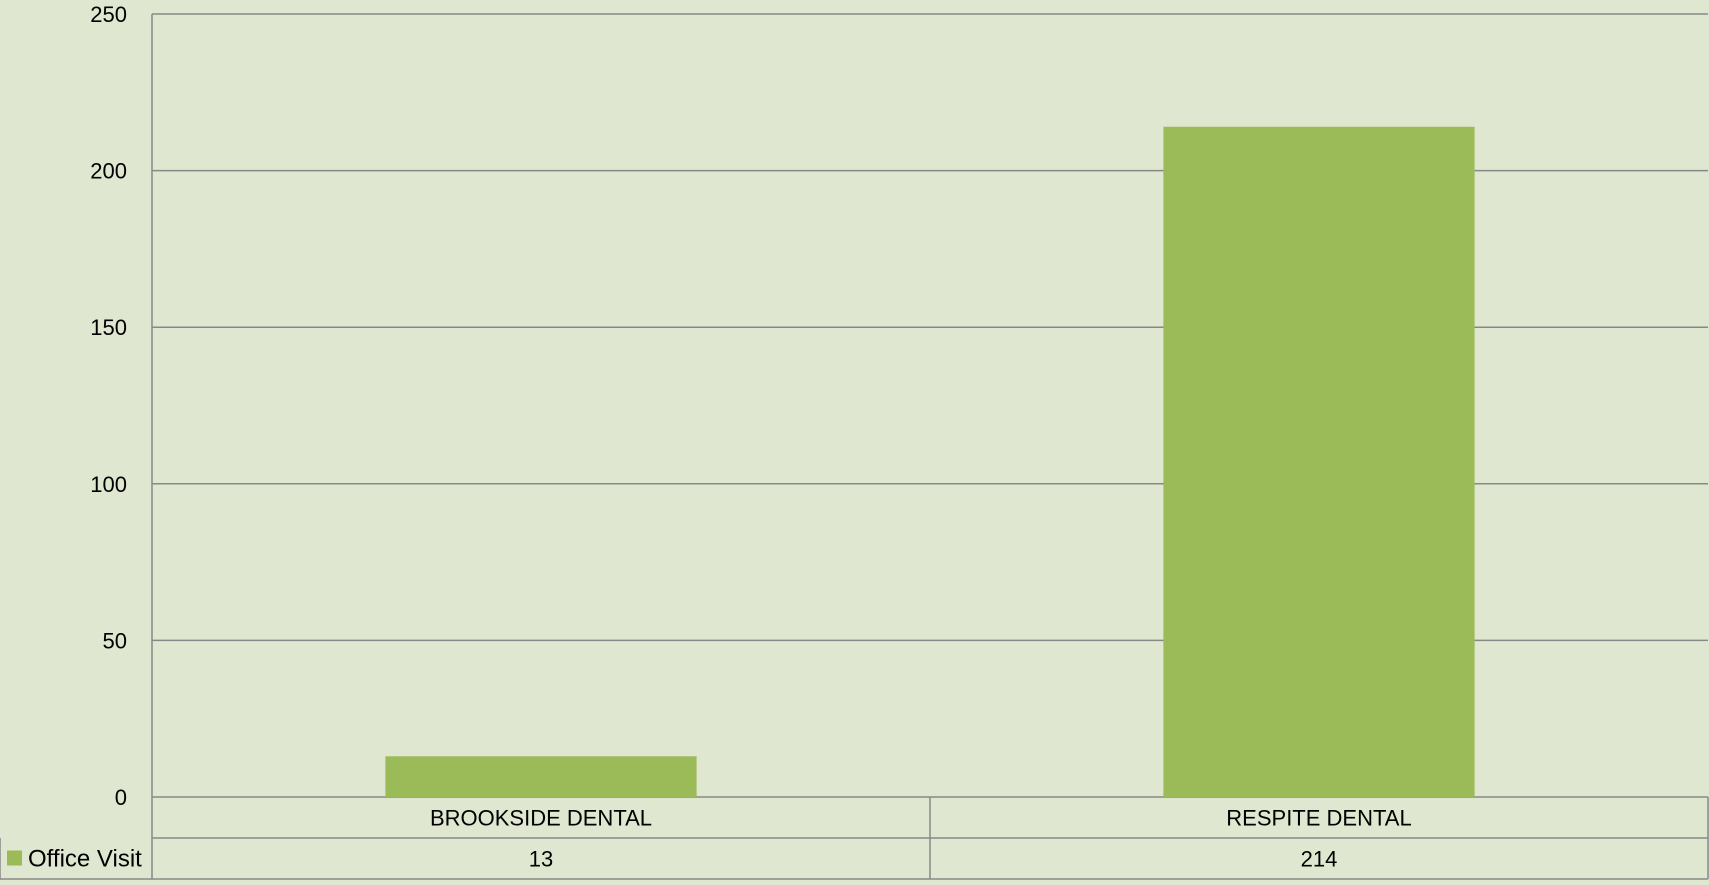 The height and width of the screenshot is (885, 1709). Describe the element at coordinates (108, 14) in the screenshot. I see `y-tick-label: 250` at that location.